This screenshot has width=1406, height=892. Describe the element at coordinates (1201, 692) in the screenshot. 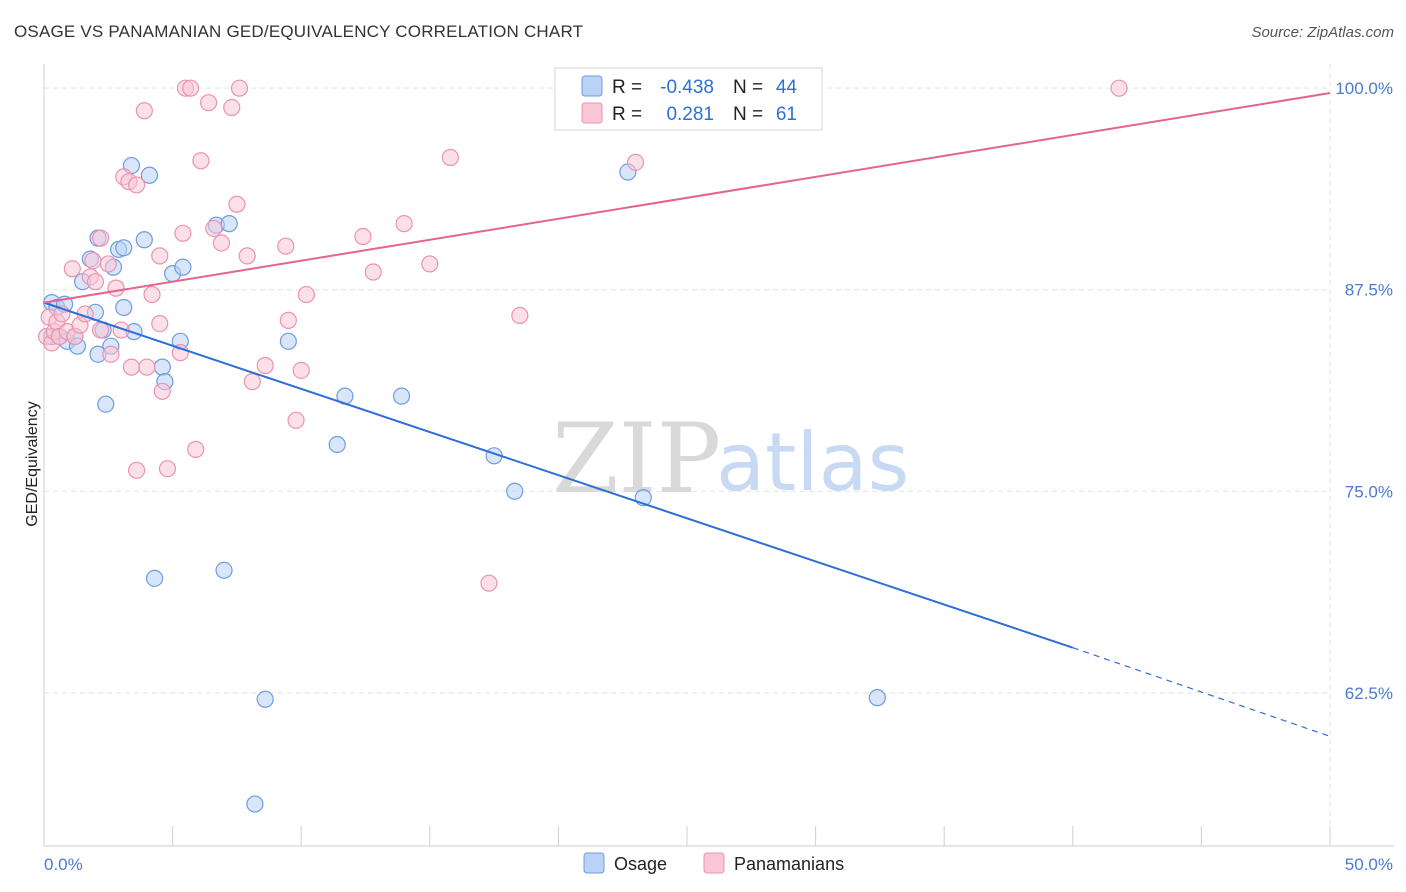

I see `osage-trend-extension` at that location.